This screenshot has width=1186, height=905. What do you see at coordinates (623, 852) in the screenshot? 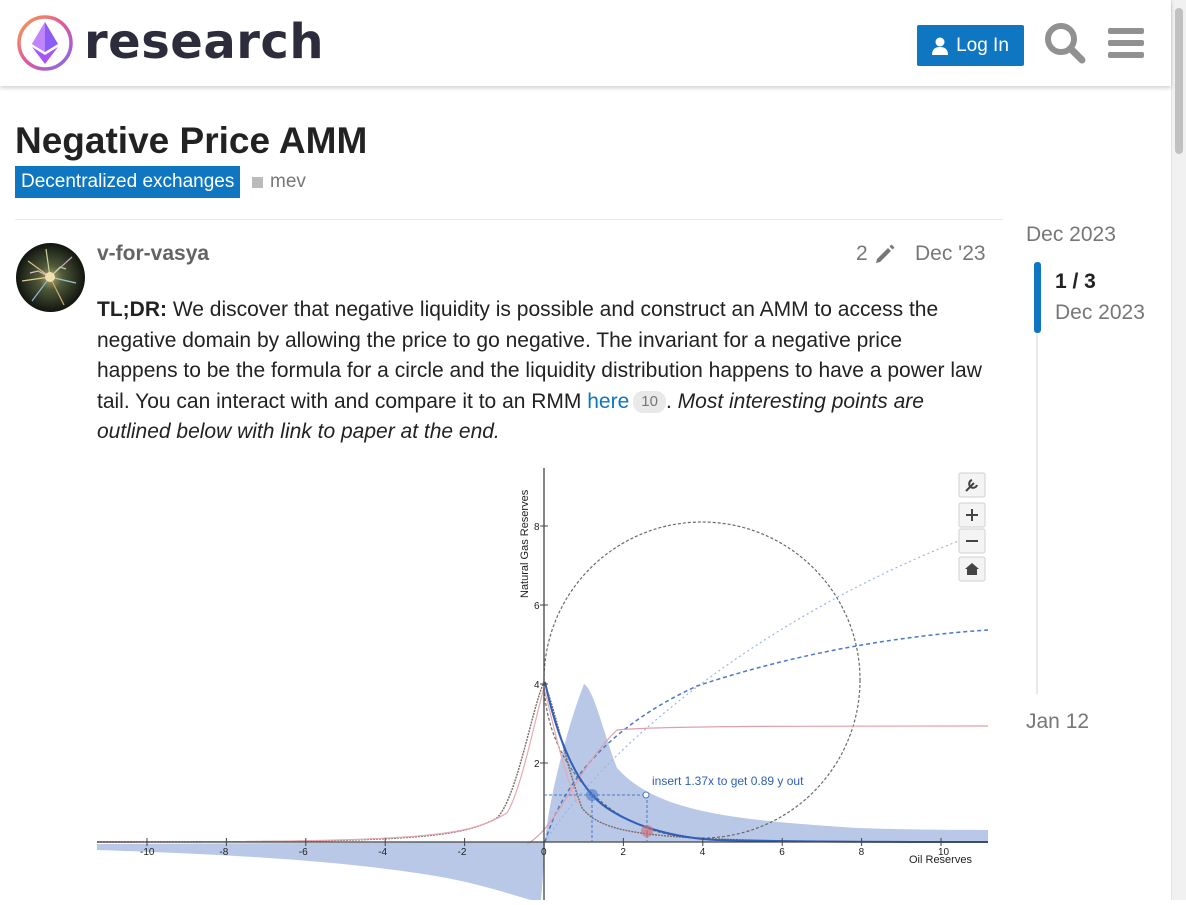
I see `x-tick-label: 2` at bounding box center [623, 852].